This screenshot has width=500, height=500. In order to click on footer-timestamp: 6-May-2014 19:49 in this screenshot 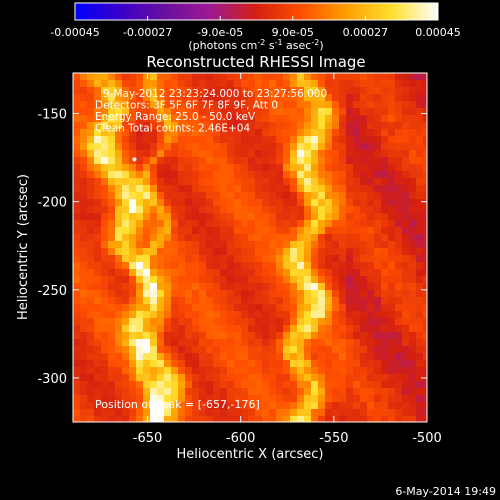, I will do `click(445, 491)`.